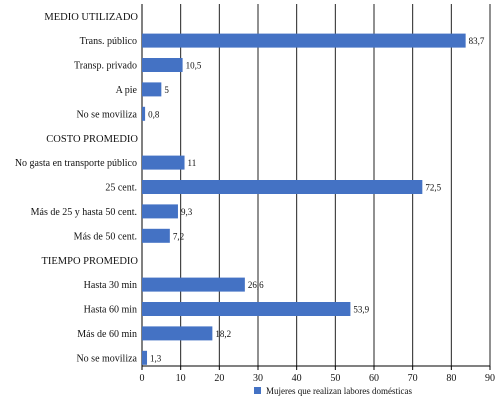 Image resolution: width=504 pixels, height=402 pixels. I want to click on x-tick-label: 50, so click(335, 378).